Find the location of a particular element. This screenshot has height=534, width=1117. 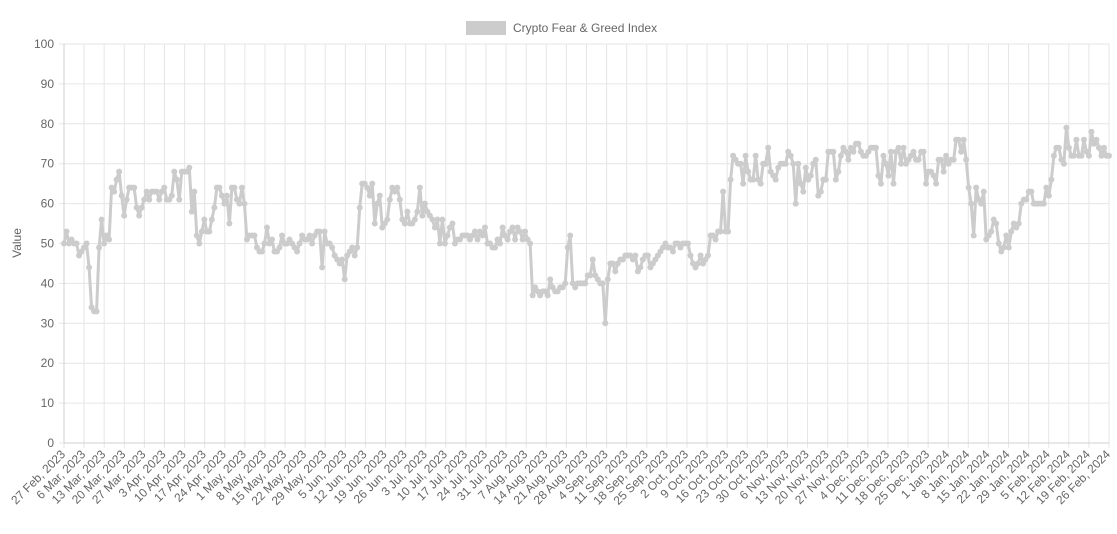

legend-label: Crypto Fear & Greed Index is located at coordinates (585, 28).